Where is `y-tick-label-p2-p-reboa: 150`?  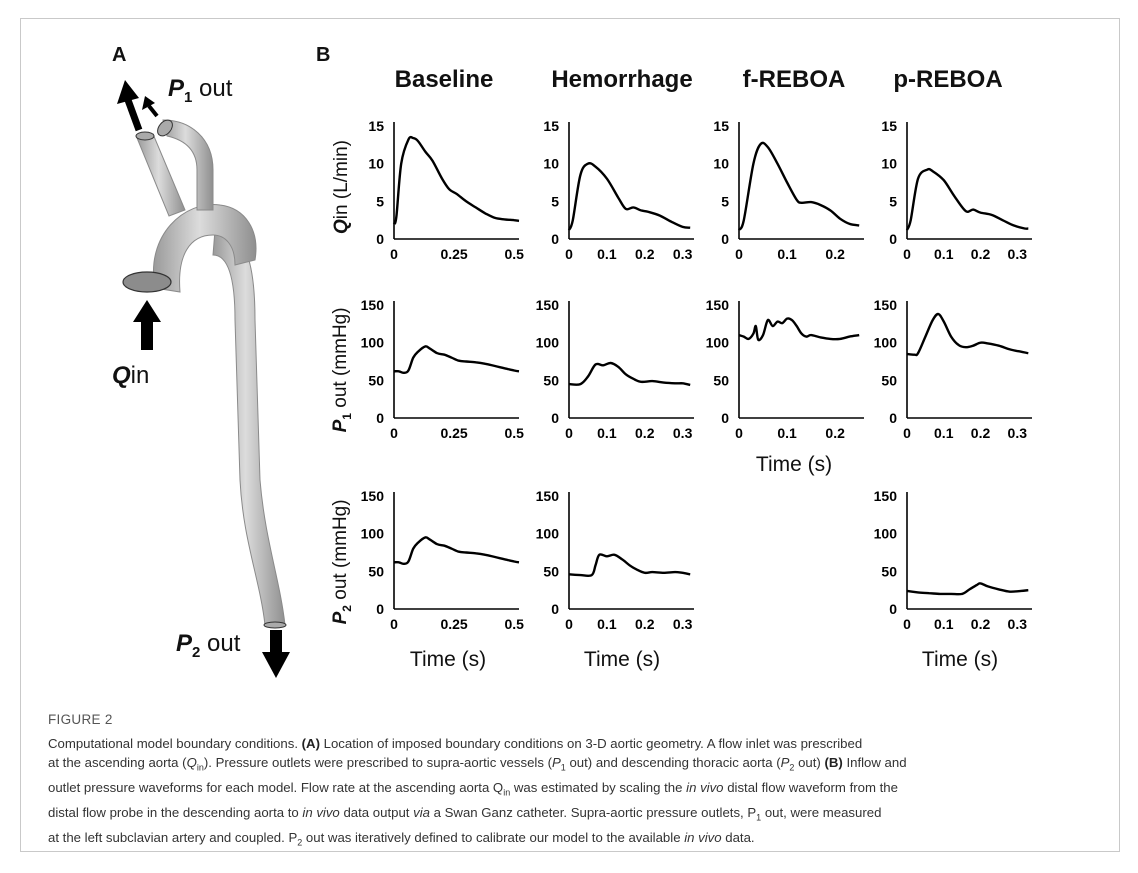 y-tick-label-p2-p-reboa: 150 is located at coordinates (886, 496).